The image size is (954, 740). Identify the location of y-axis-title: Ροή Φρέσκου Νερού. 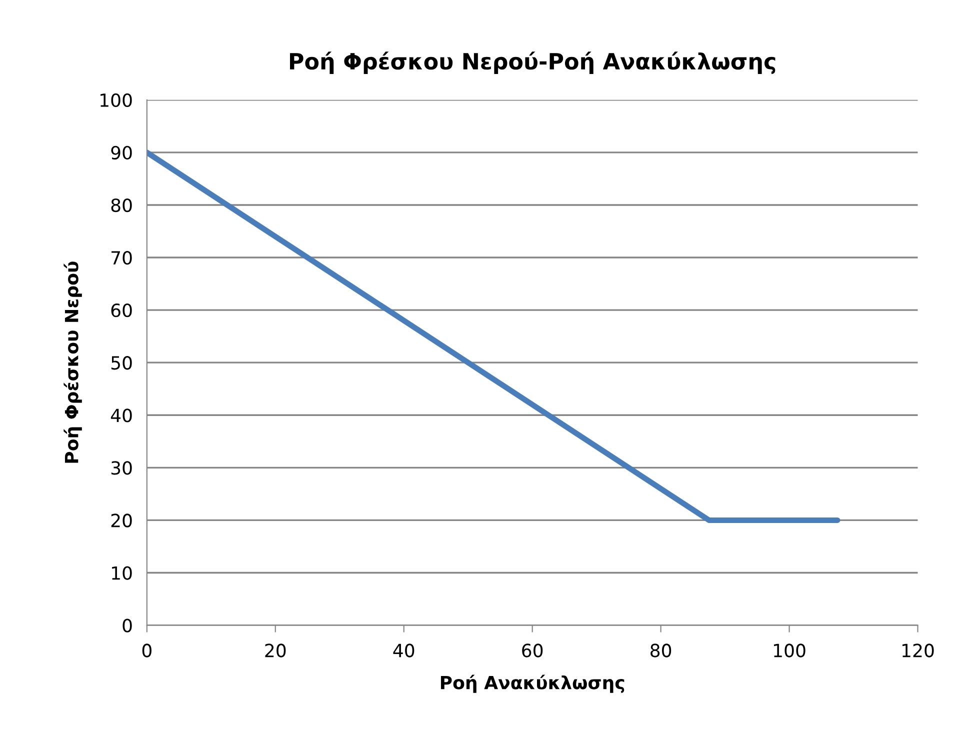
(73, 362).